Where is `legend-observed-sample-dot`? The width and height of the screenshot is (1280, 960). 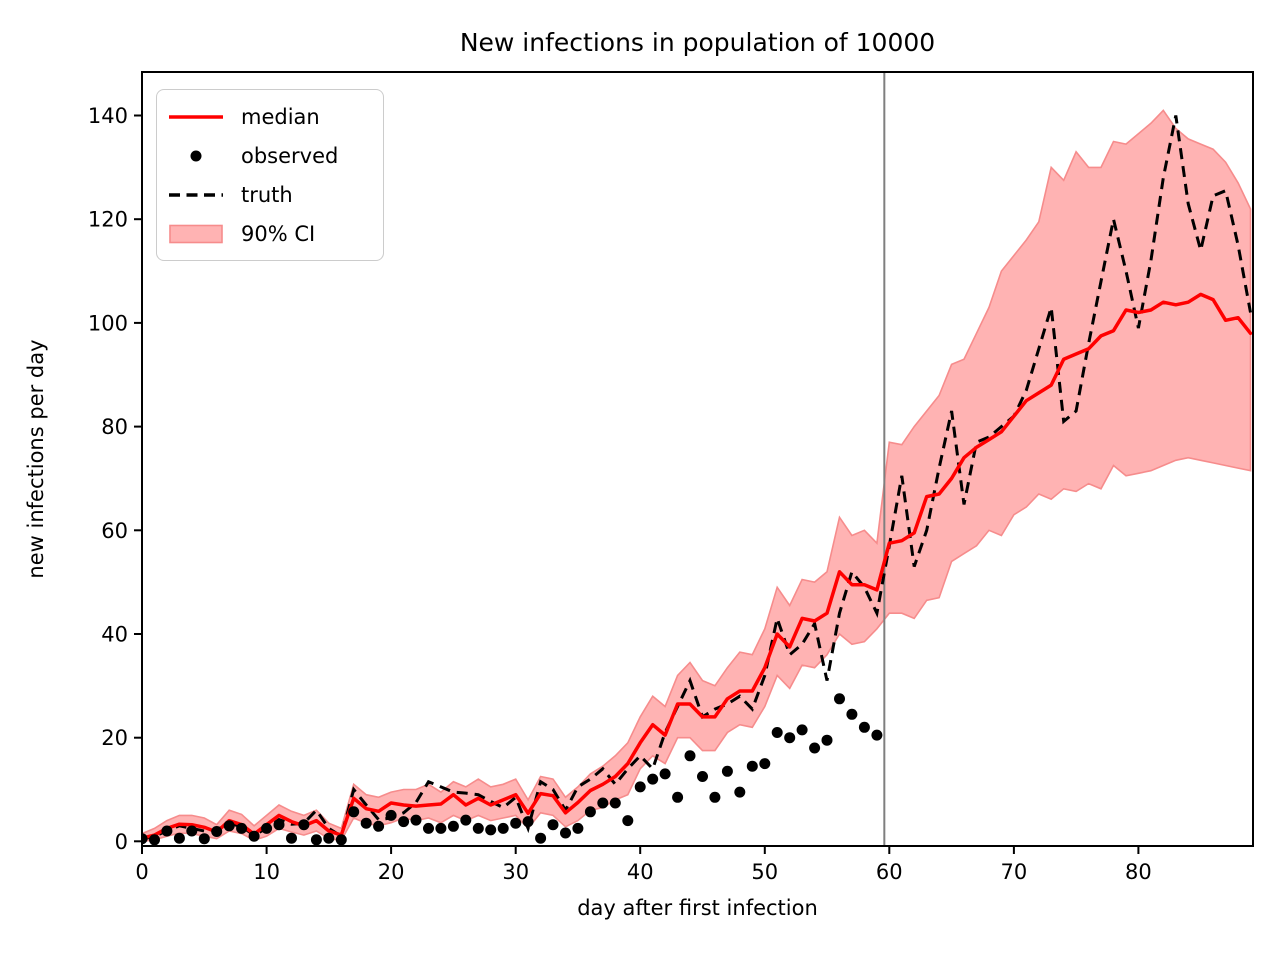
legend-observed-sample-dot is located at coordinates (196, 155).